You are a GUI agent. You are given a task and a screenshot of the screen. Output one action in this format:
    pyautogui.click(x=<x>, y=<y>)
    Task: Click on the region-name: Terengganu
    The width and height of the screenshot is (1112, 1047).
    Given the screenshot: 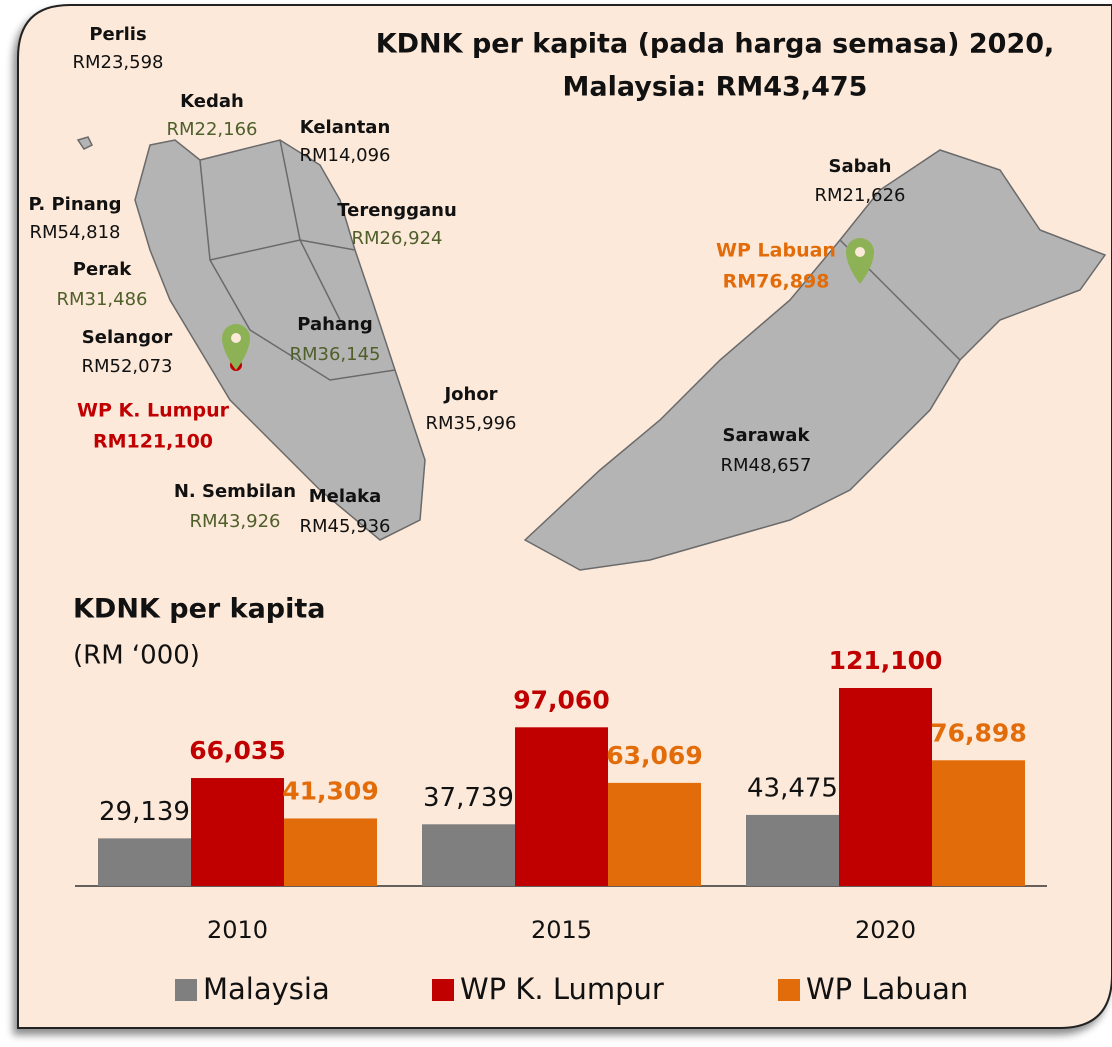 What is the action you would take?
    pyautogui.click(x=397, y=210)
    